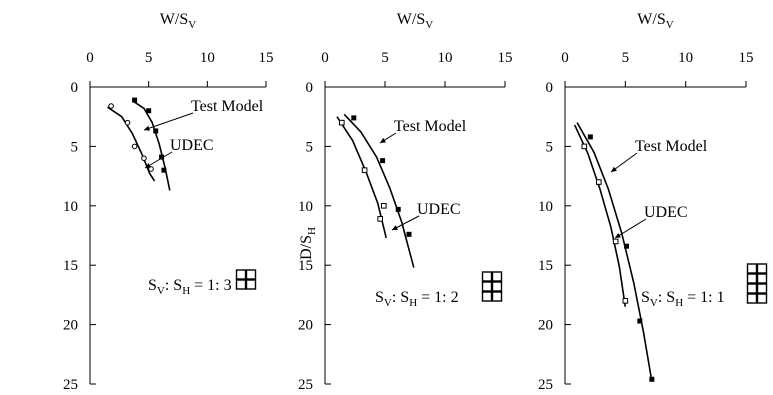  Describe the element at coordinates (308, 243) in the screenshot. I see `y-axis-label: D/SH` at that location.